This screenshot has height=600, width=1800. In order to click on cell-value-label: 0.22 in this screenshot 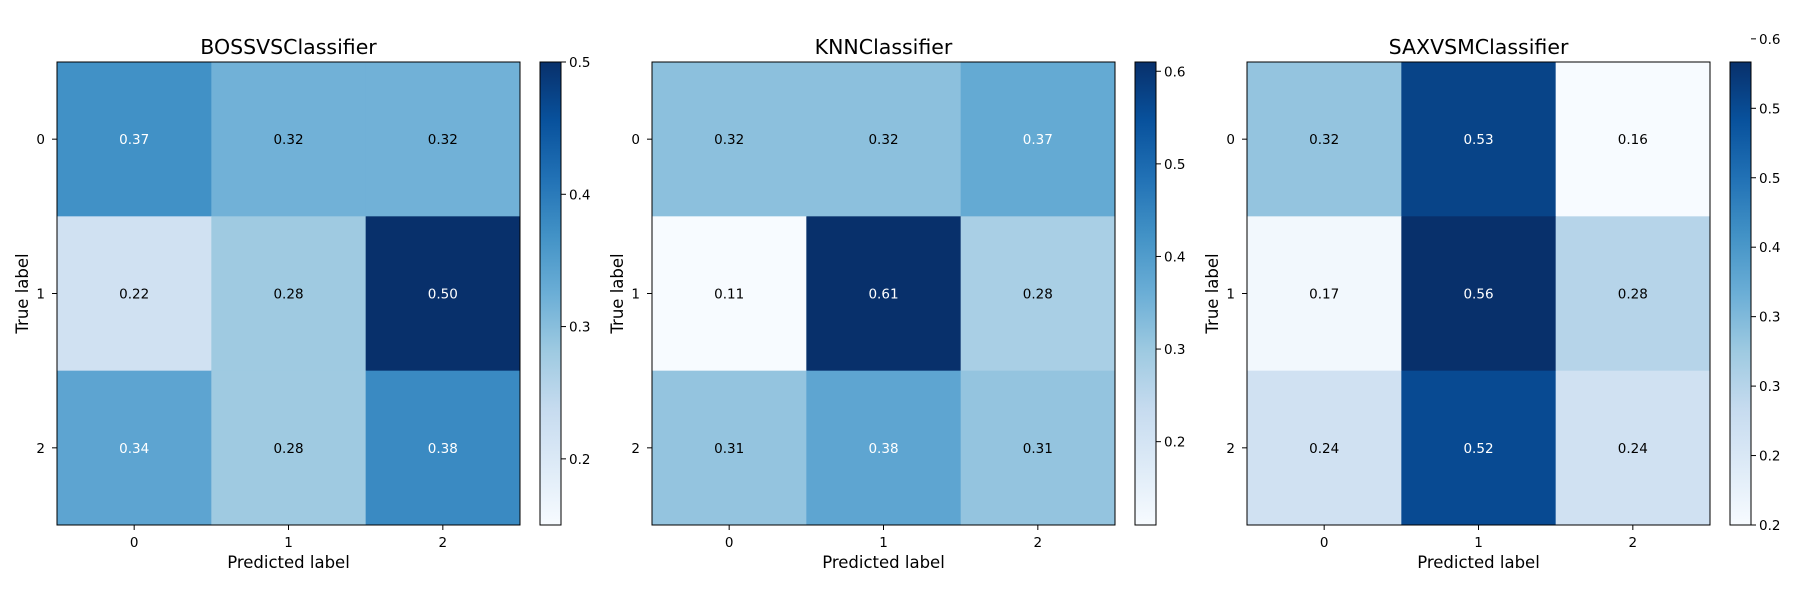, I will do `click(134, 295)`.